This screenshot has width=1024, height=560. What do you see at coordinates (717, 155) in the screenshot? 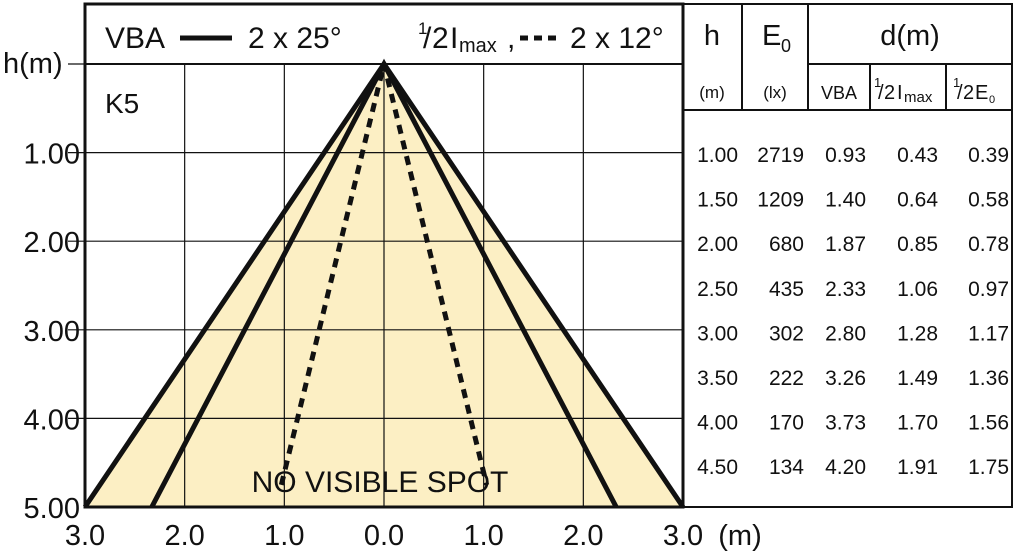
I see `table-cell-h: 1.00` at bounding box center [717, 155].